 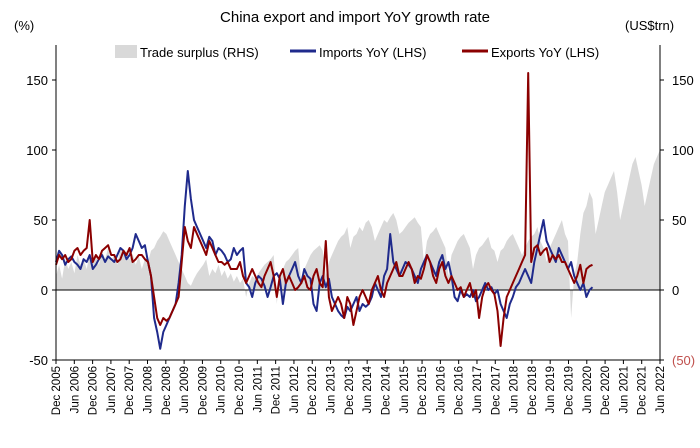 I want to click on right-axis-label: (US$trn), so click(x=649, y=25).